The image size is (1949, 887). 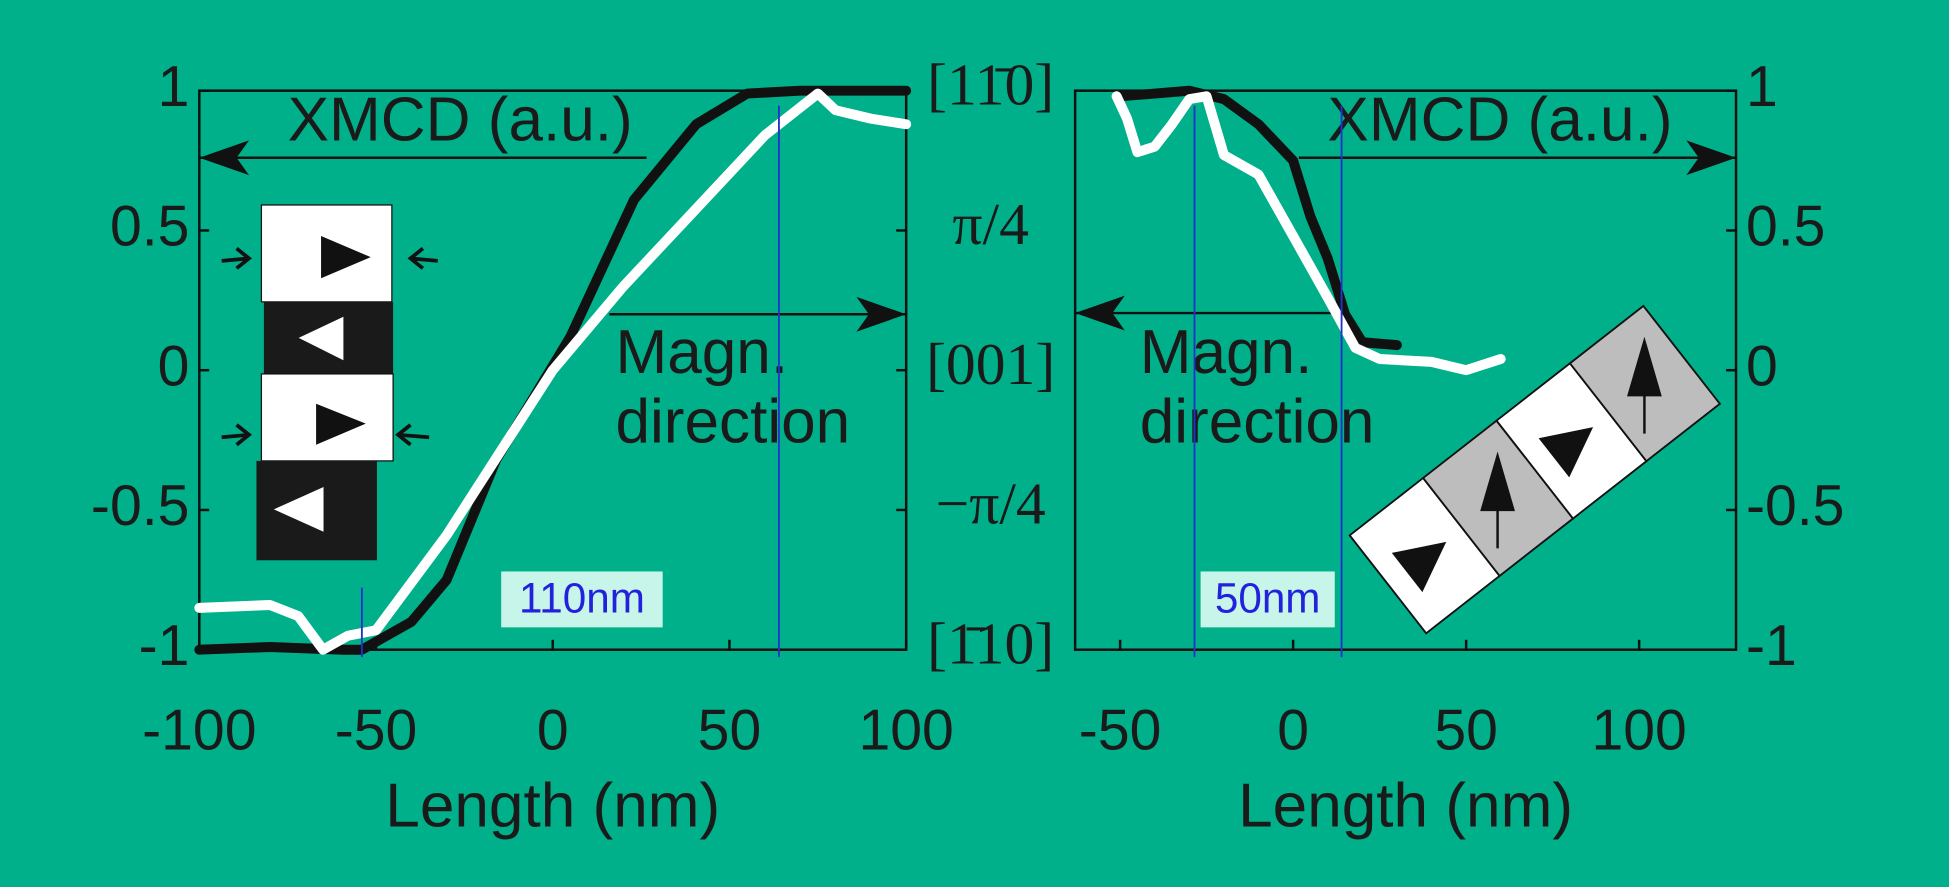 What do you see at coordinates (991, 504) in the screenshot?
I see `y2-tick-label: −π/4` at bounding box center [991, 504].